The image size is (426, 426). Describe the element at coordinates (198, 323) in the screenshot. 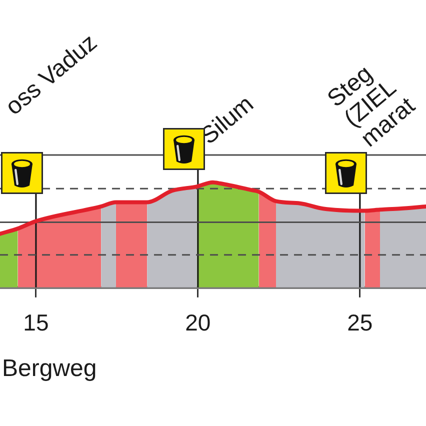

I see `x-tick-label: 20` at that location.